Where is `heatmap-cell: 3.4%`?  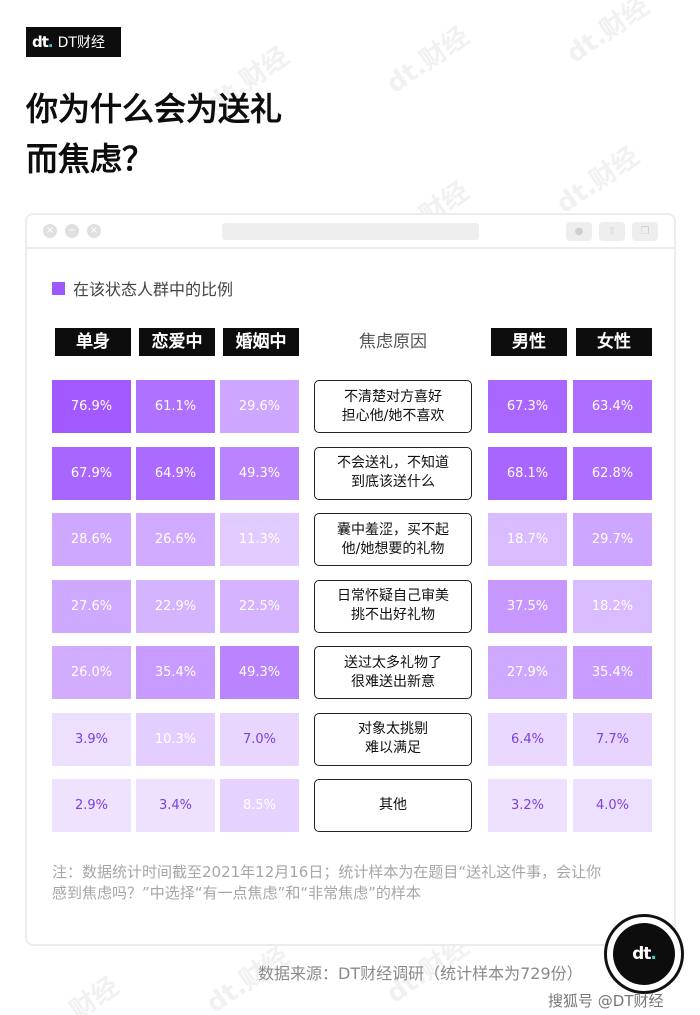
heatmap-cell: 3.4% is located at coordinates (175, 805).